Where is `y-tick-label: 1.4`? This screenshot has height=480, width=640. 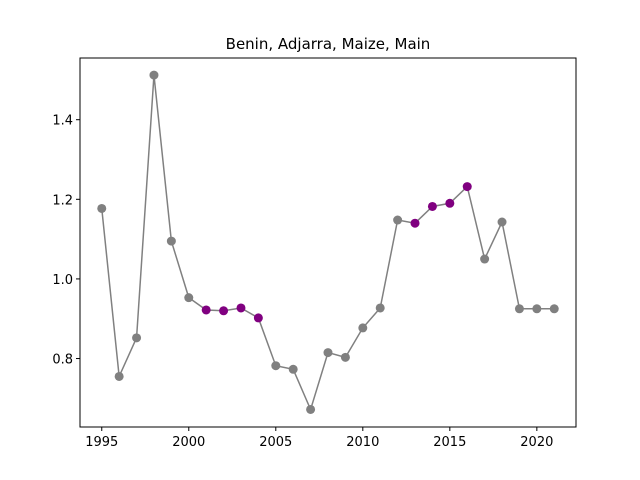
y-tick-label: 1.4 is located at coordinates (62, 121).